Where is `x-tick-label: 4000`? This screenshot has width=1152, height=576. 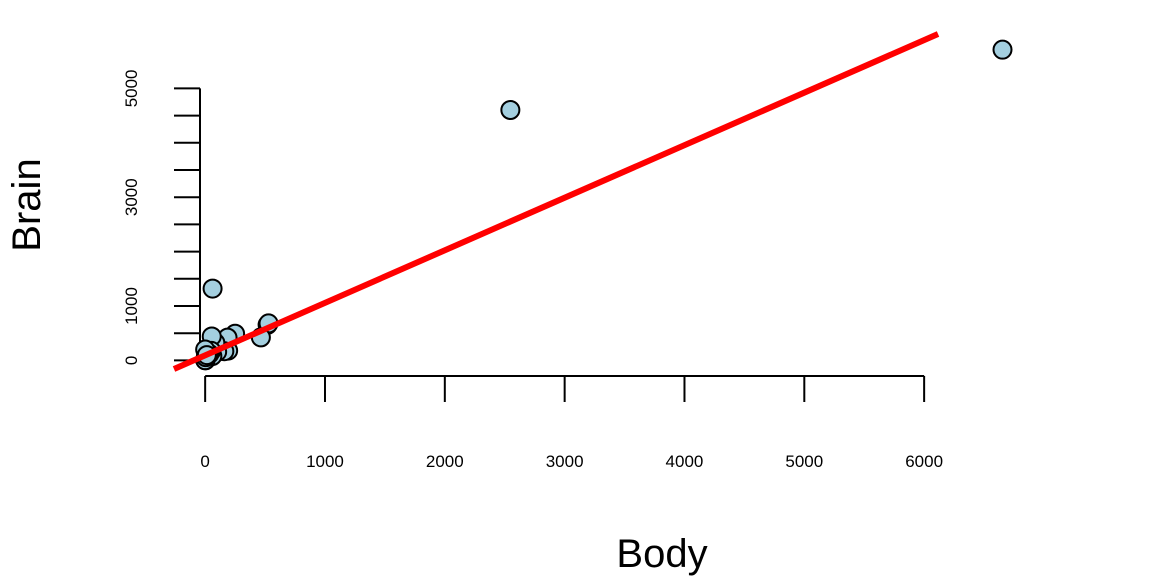
x-tick-label: 4000 is located at coordinates (685, 461).